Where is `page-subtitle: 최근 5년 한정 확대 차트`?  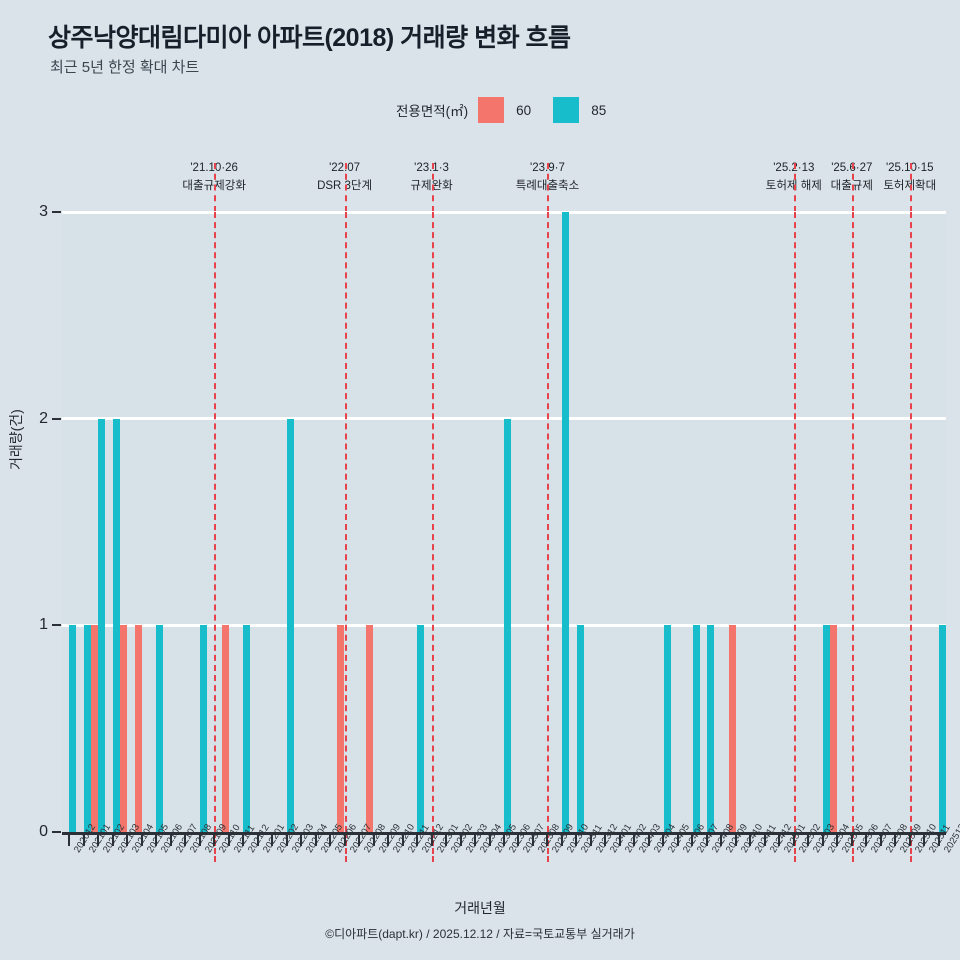 page-subtitle: 최근 5년 한정 확대 차트 is located at coordinates (125, 67).